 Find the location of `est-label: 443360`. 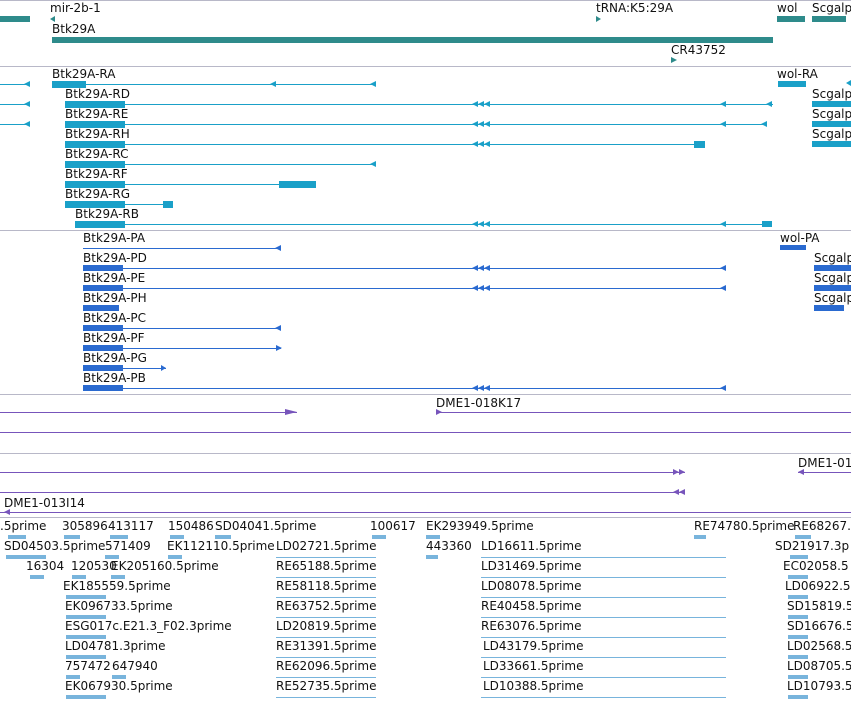

est-label: 443360 is located at coordinates (449, 546).